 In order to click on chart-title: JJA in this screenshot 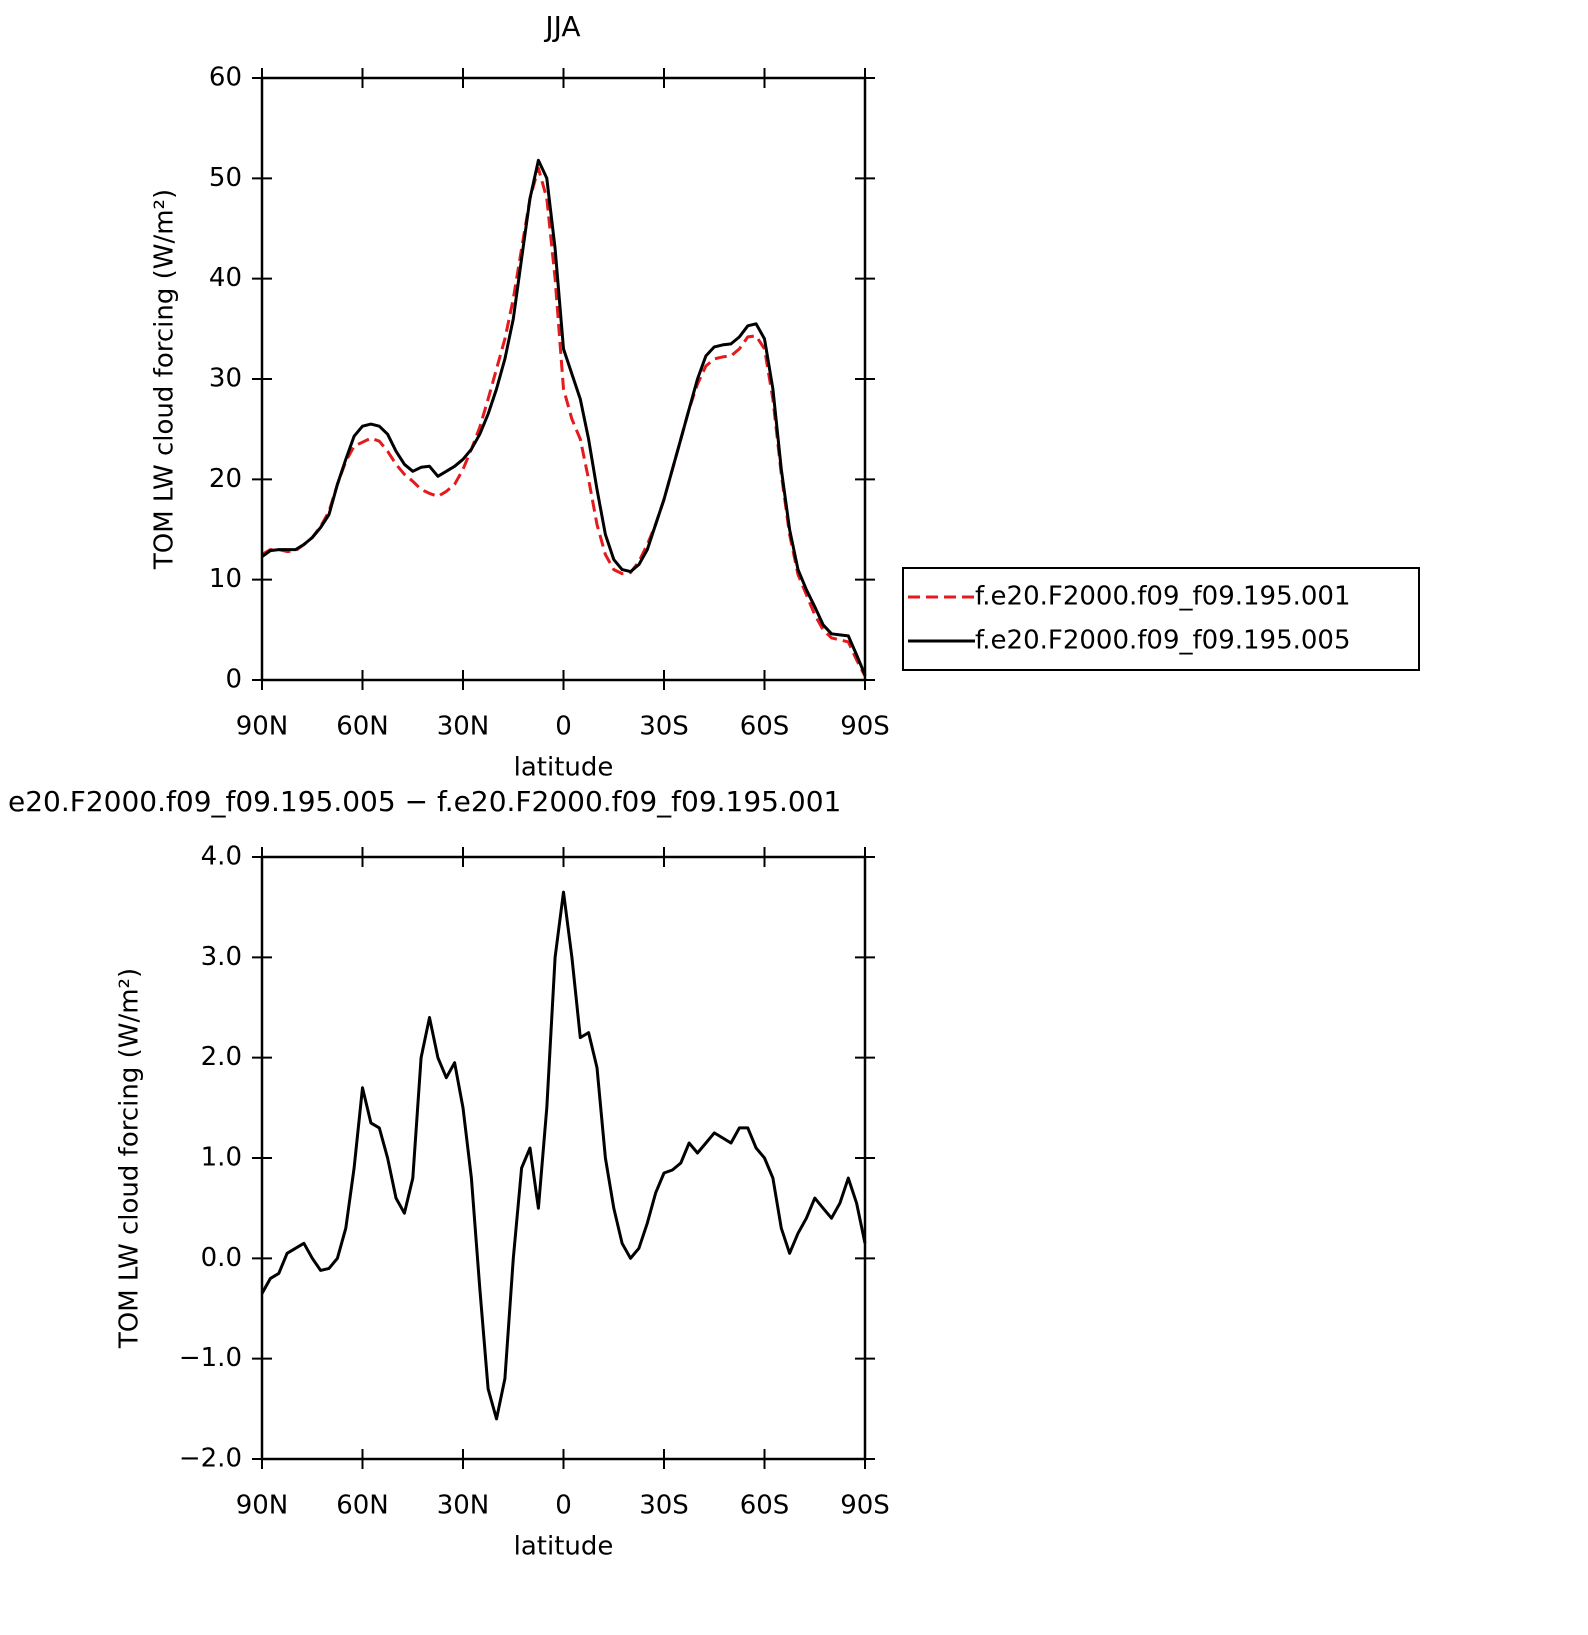, I will do `click(561, 26)`.